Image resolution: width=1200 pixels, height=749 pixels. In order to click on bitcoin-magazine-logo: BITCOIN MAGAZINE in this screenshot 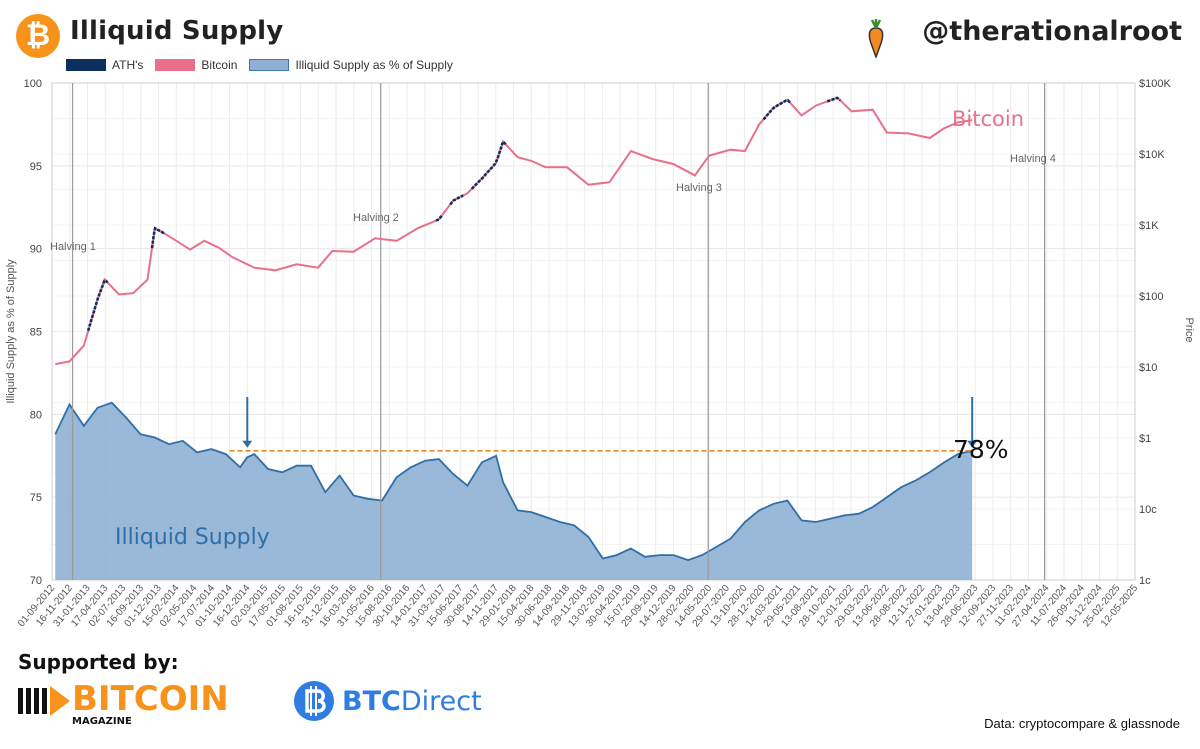, I will do `click(148, 701)`.